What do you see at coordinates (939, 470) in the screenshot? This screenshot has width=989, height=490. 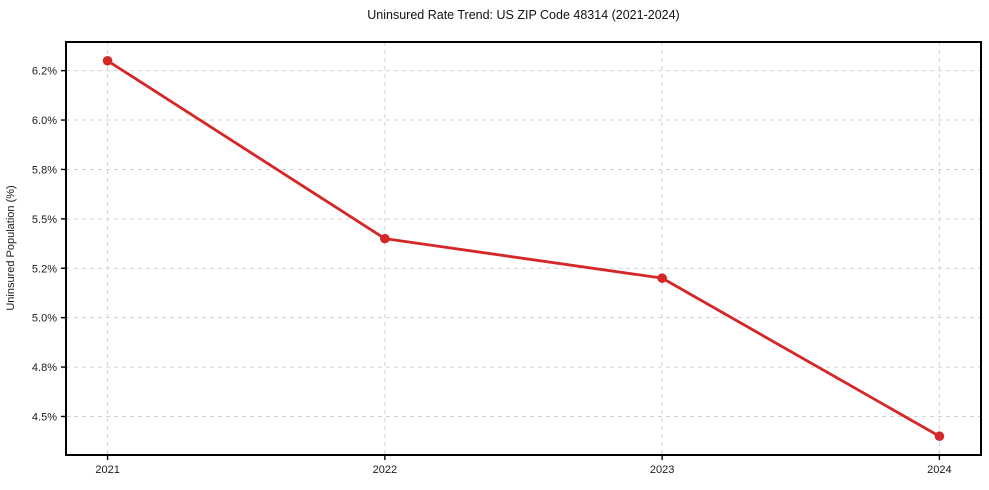 I see `x-tick-label: 2024` at bounding box center [939, 470].